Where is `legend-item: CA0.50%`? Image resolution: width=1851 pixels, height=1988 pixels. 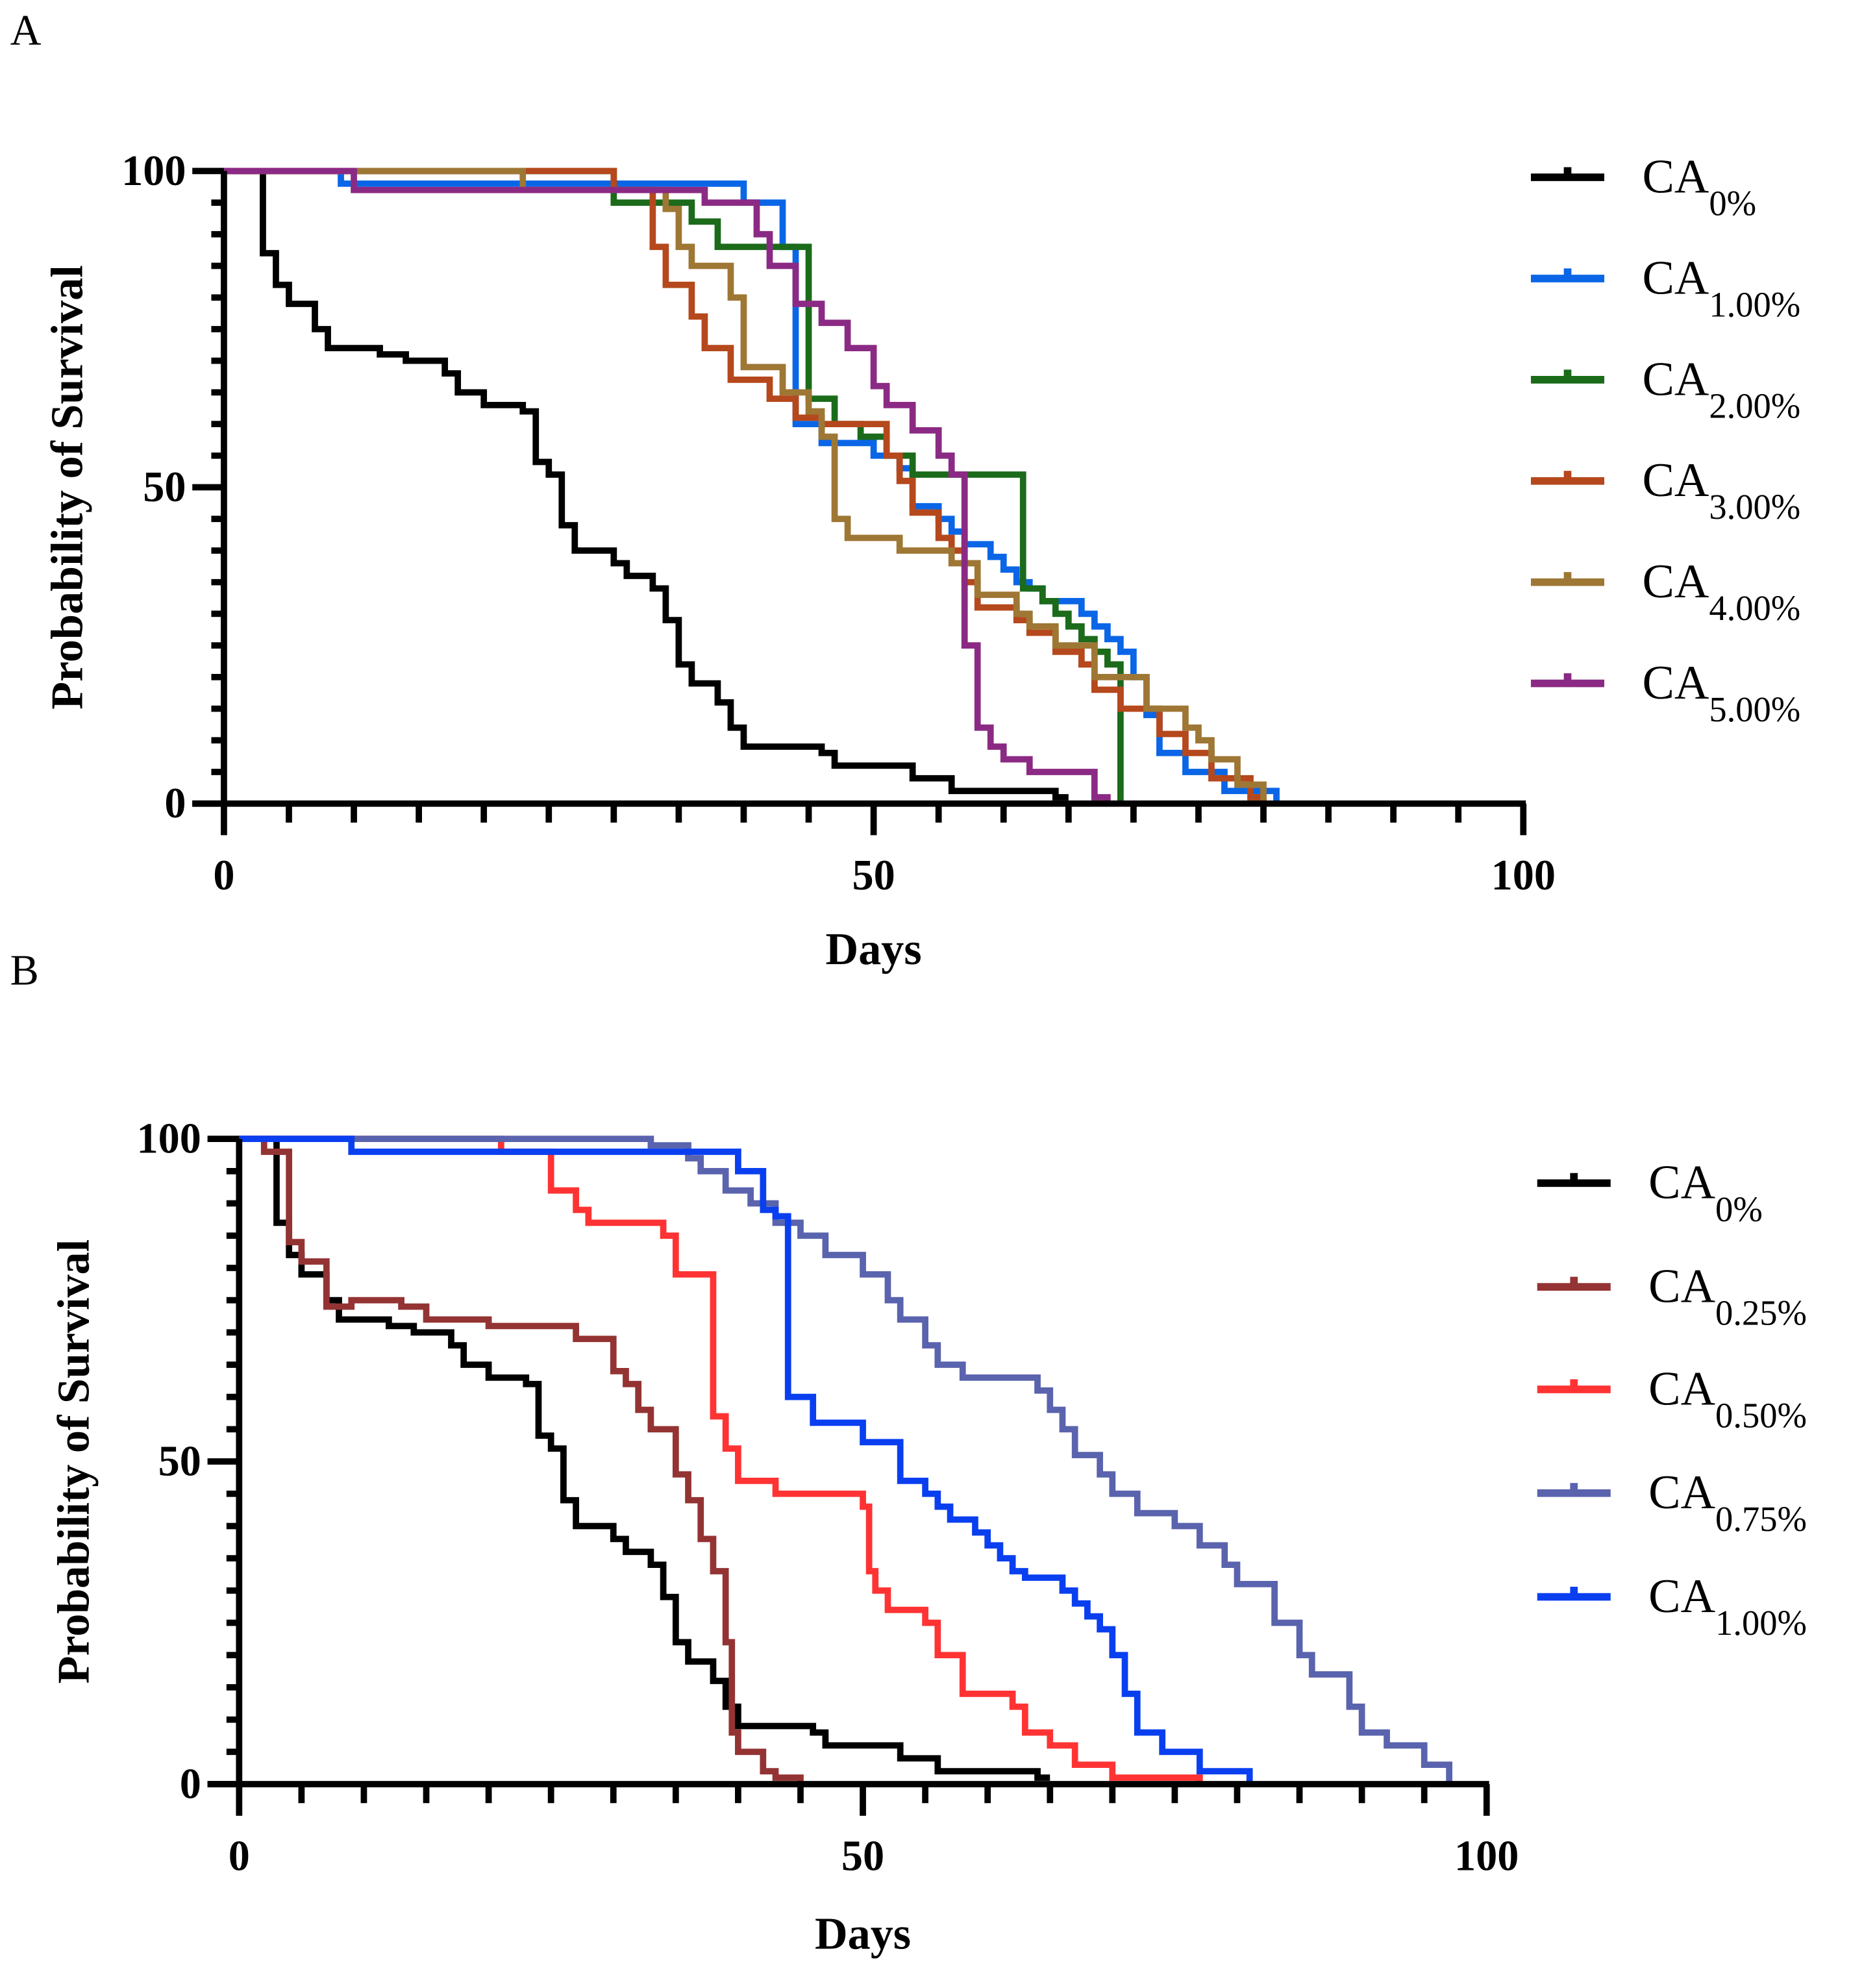
legend-item: CA0.50% is located at coordinates (1672, 1399).